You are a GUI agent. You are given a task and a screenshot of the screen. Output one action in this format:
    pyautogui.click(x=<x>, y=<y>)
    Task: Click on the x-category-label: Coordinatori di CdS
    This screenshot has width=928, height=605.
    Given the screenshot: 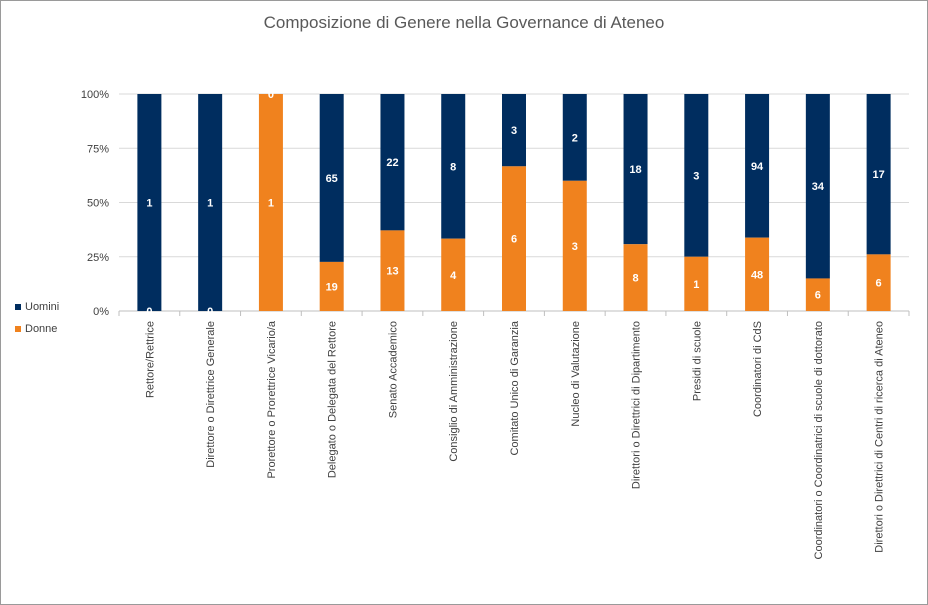 What is the action you would take?
    pyautogui.click(x=758, y=369)
    